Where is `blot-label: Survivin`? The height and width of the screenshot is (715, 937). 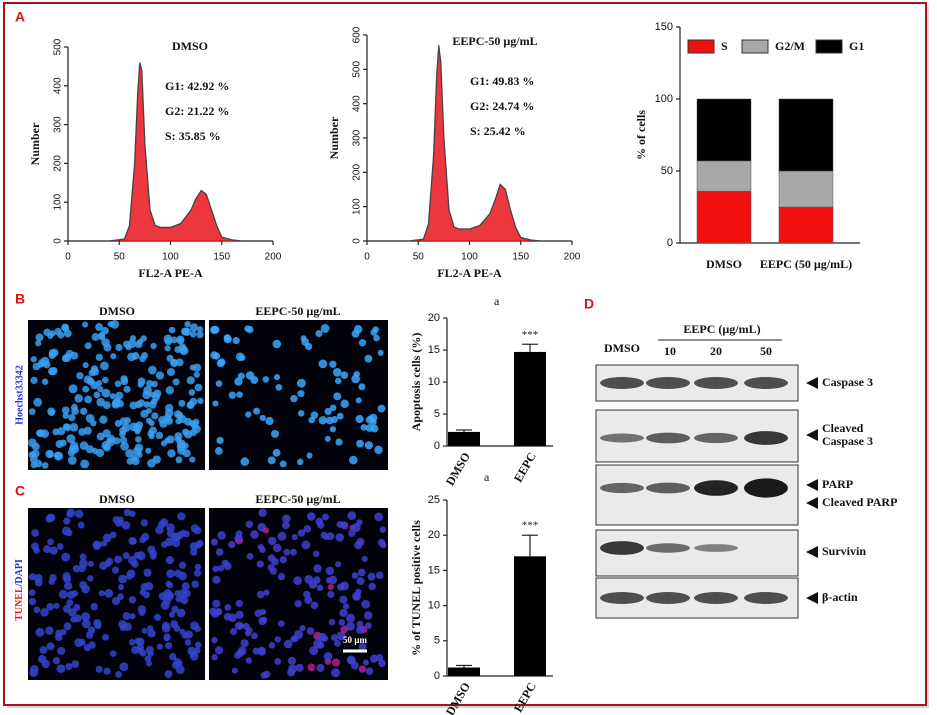
blot-label: Survivin is located at coordinates (844, 551).